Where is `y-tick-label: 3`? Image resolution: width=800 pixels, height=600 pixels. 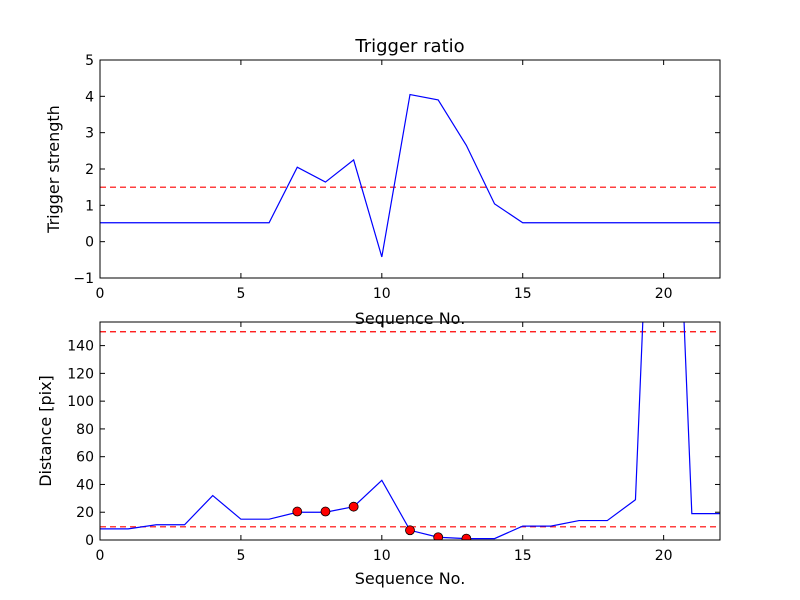
y-tick-label: 3 is located at coordinates (89, 134).